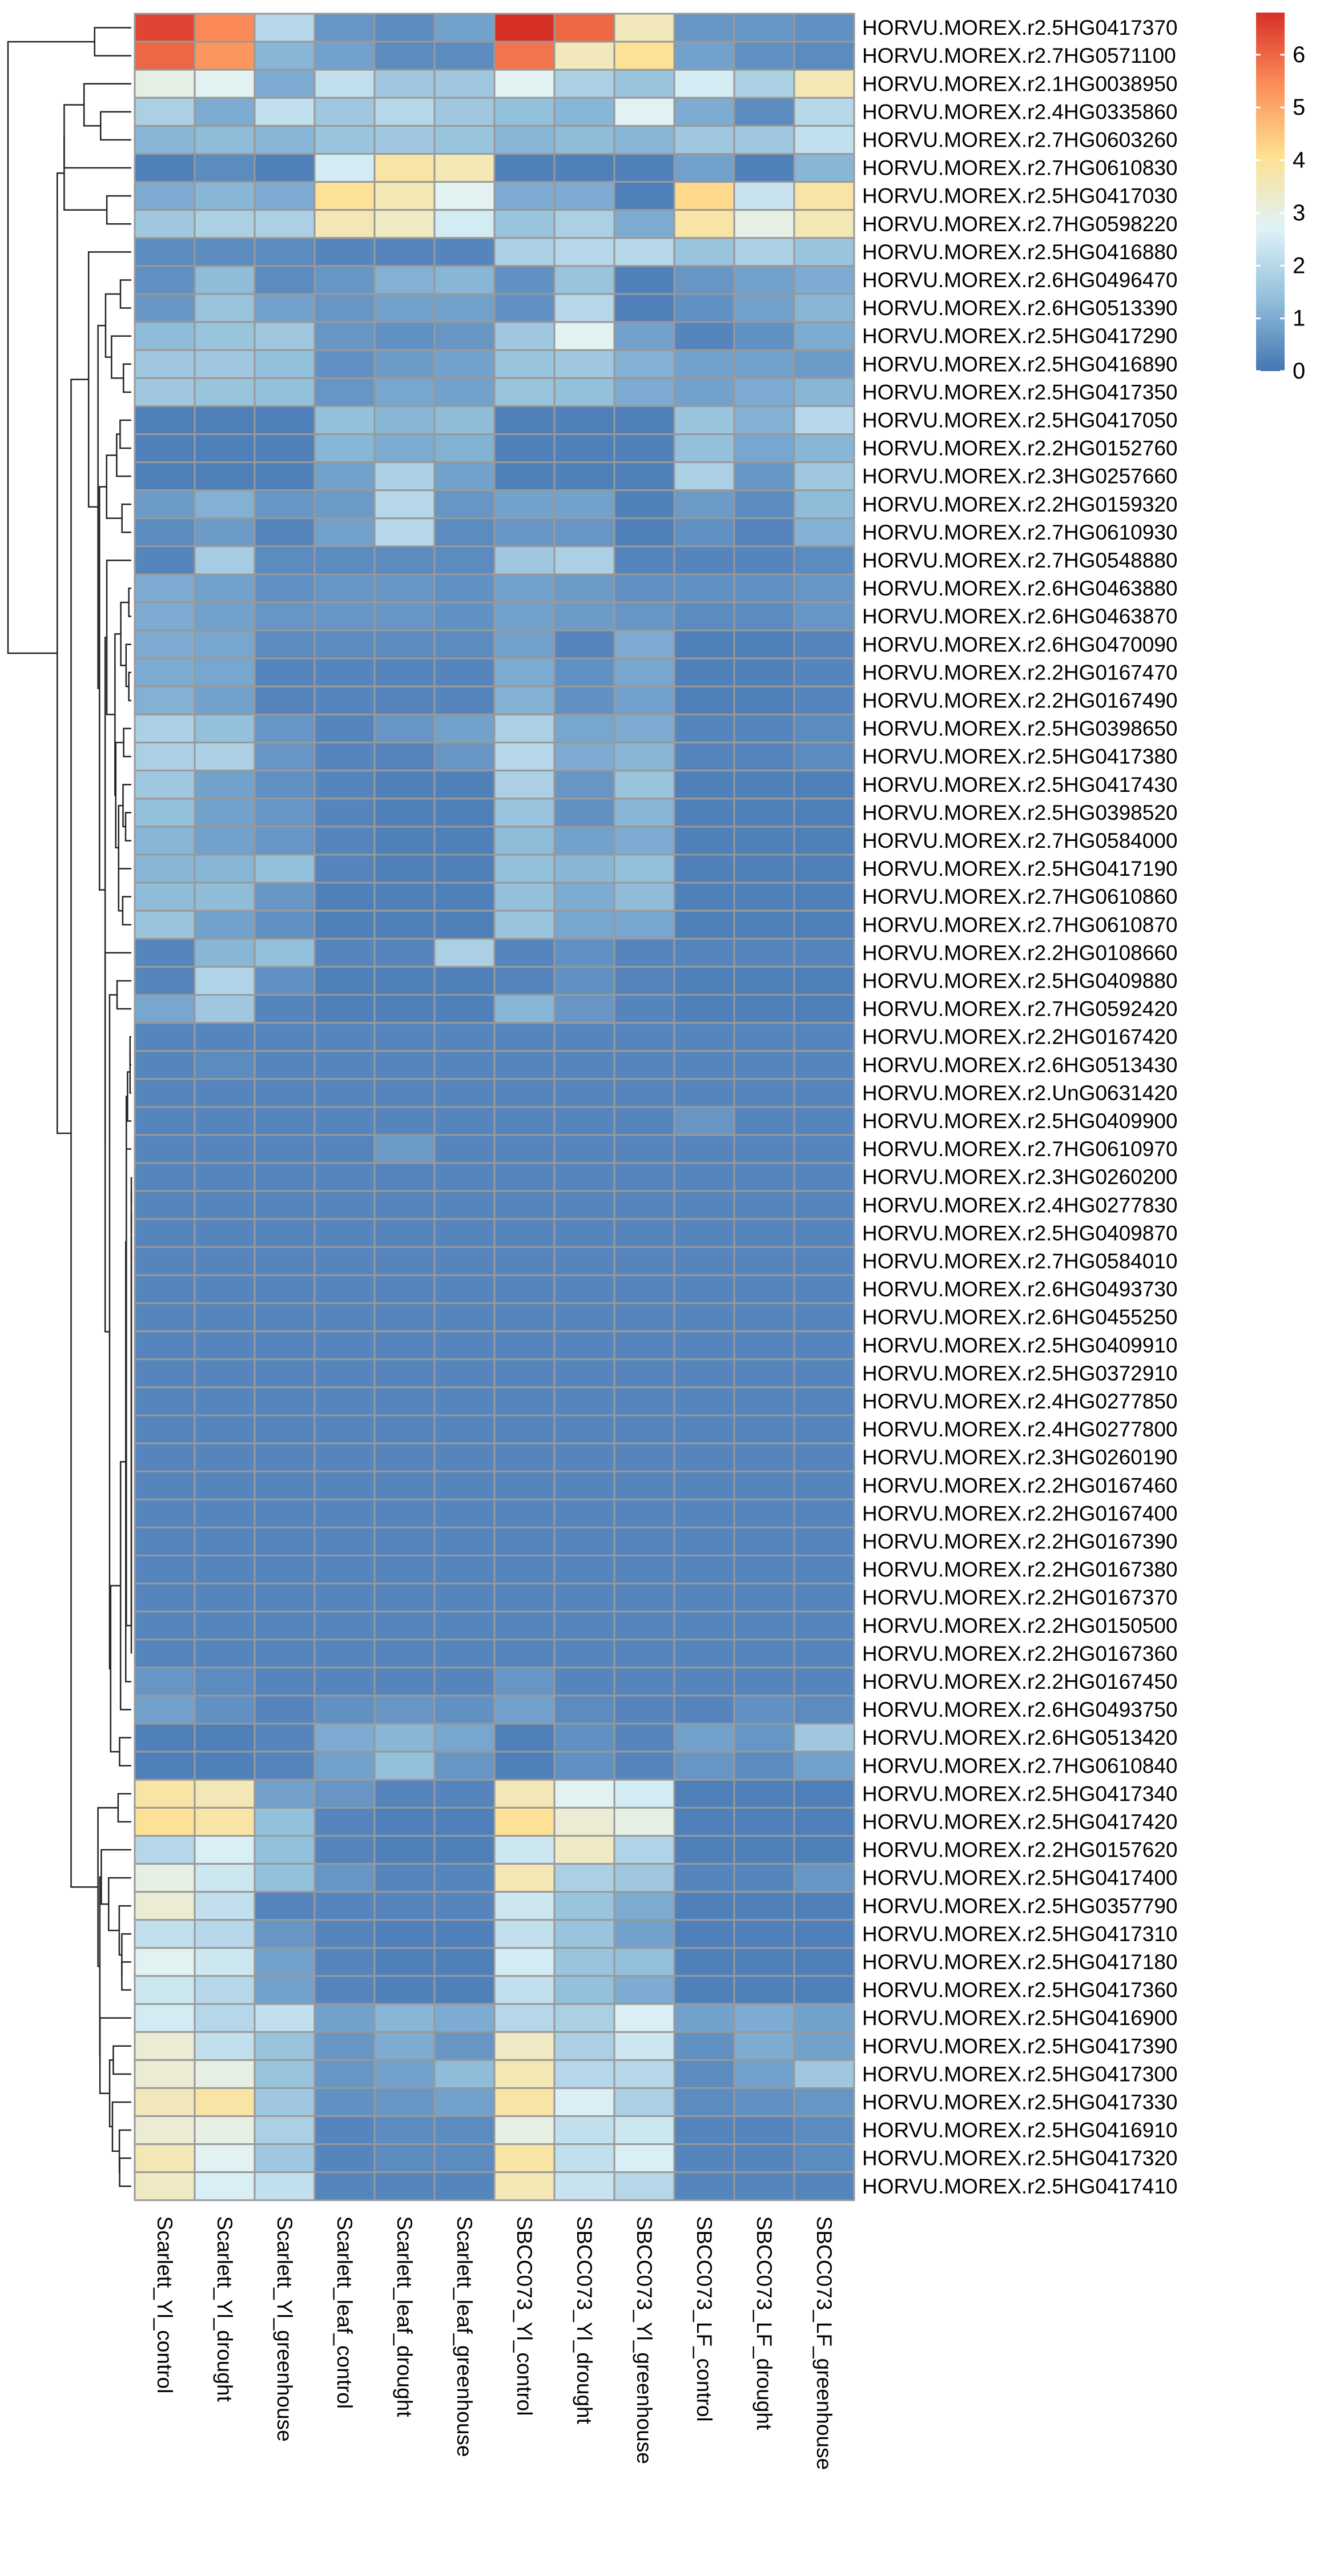 Image resolution: width=1340 pixels, height=2576 pixels. I want to click on row-label: HORVU.MOREX.r2.7HG0610930, so click(1020, 532).